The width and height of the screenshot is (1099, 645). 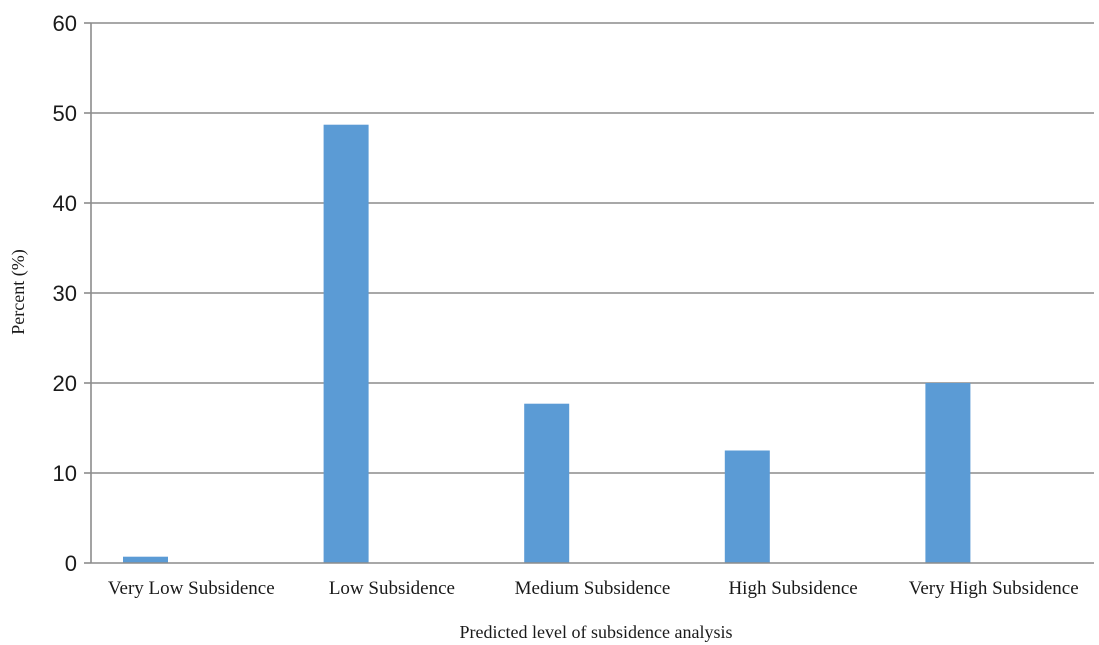 I want to click on y-axis-title: Percent (%), so click(x=18, y=291).